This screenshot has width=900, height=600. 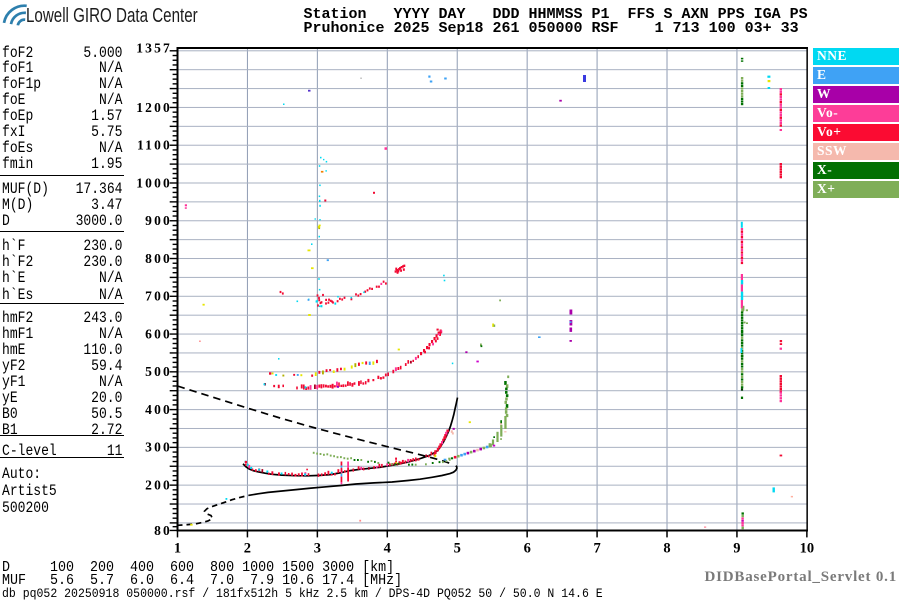 I want to click on svg-text: 200, so click(x=158, y=484).